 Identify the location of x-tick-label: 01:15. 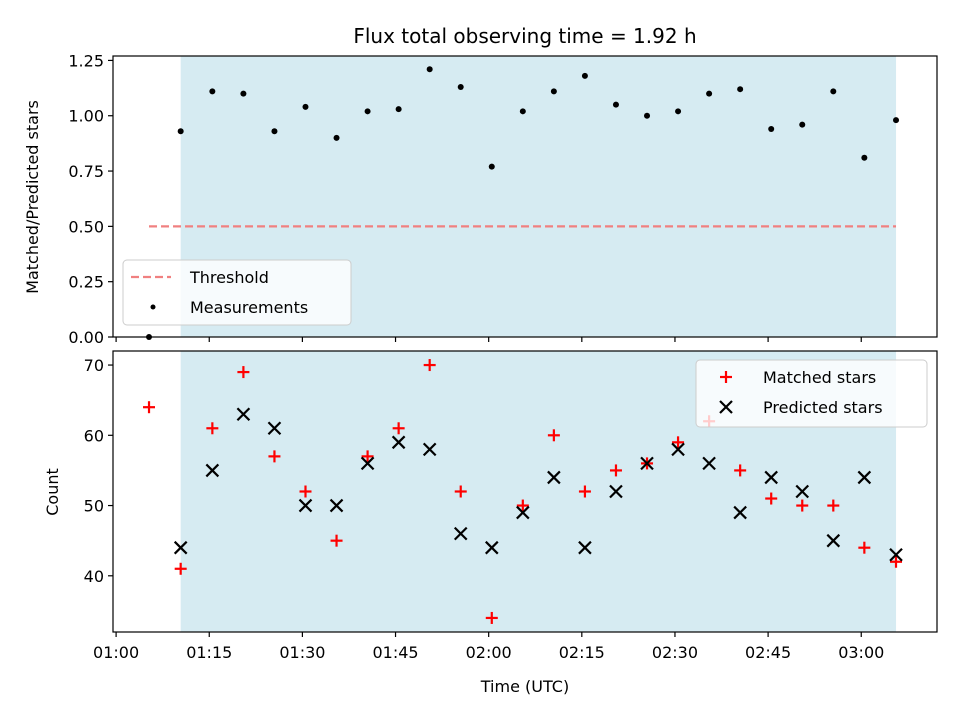
(209, 652).